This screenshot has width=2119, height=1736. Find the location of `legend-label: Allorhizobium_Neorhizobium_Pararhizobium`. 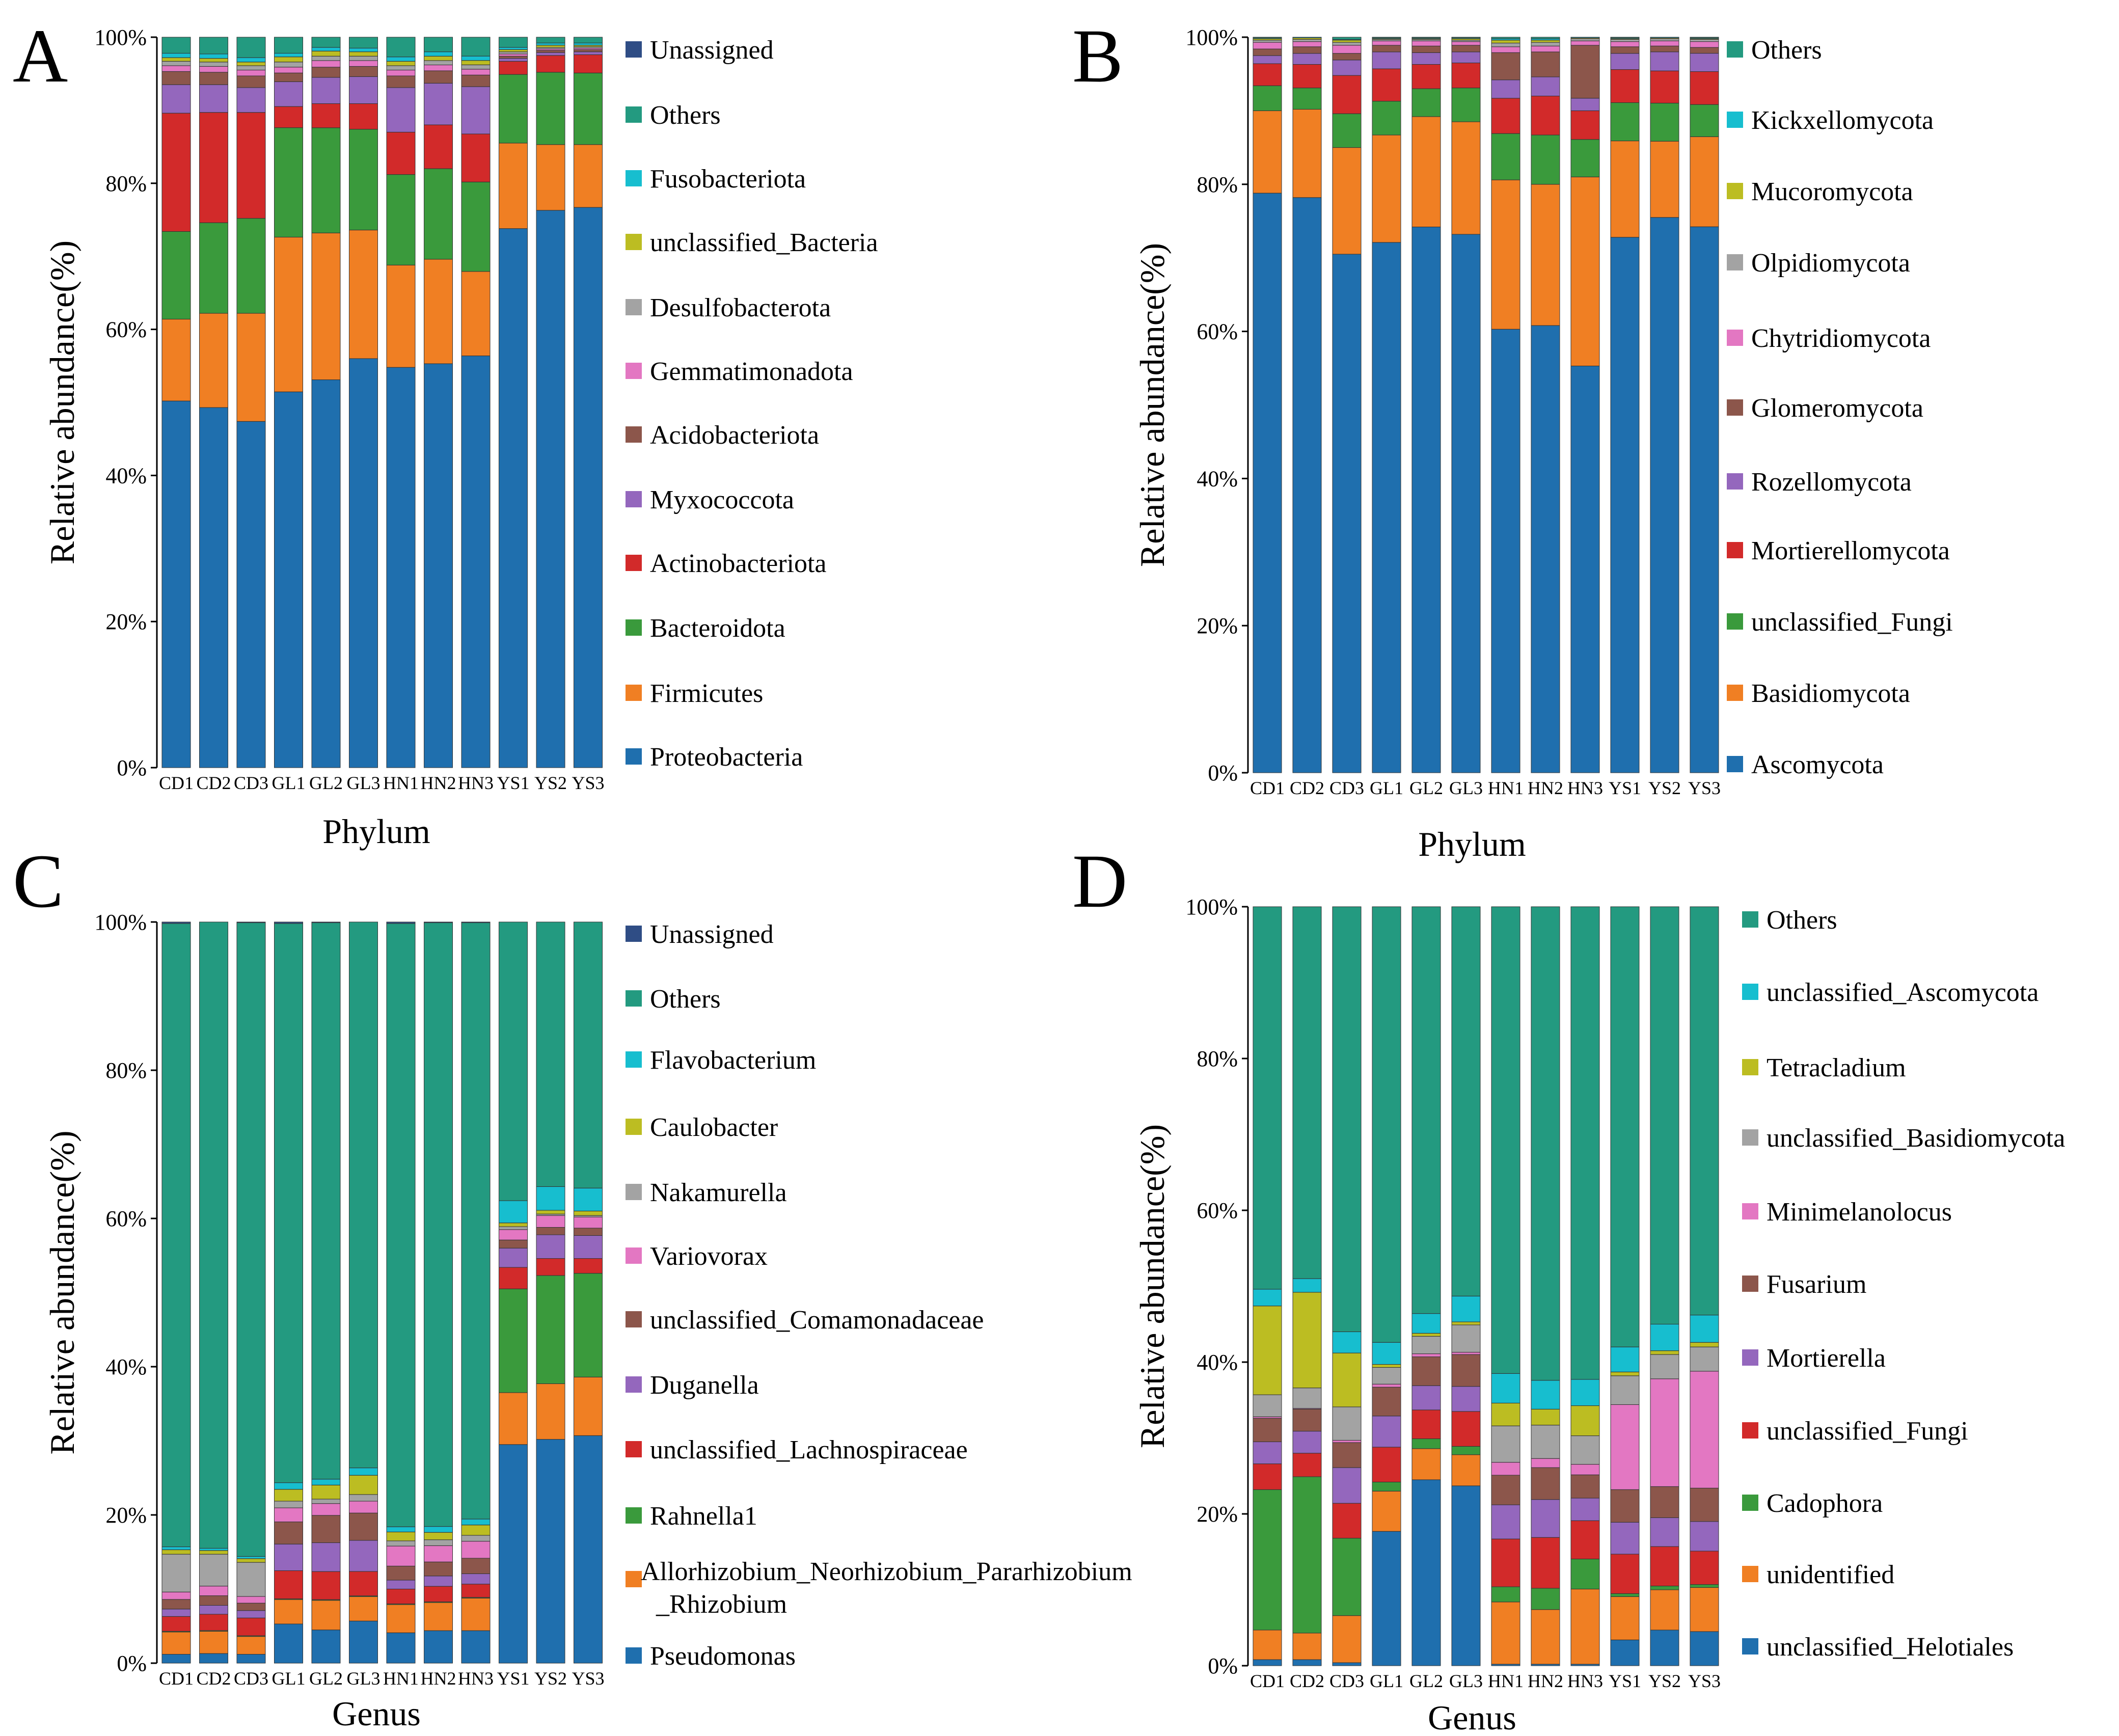

legend-label: Allorhizobium_Neorhizobium_Pararhizobium is located at coordinates (886, 1571).